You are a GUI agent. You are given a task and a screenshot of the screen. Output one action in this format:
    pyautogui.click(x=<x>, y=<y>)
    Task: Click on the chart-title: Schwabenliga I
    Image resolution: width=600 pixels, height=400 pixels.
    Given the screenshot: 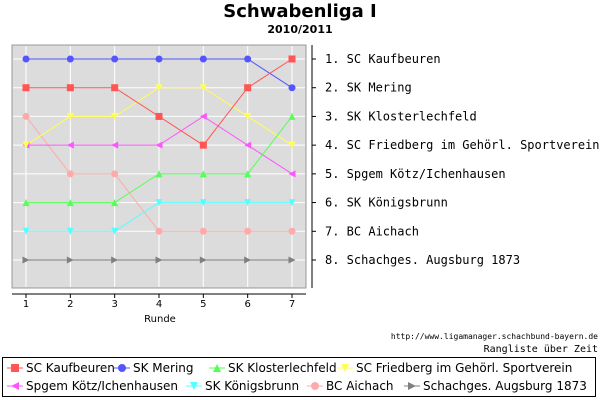 What is the action you would take?
    pyautogui.click(x=300, y=11)
    